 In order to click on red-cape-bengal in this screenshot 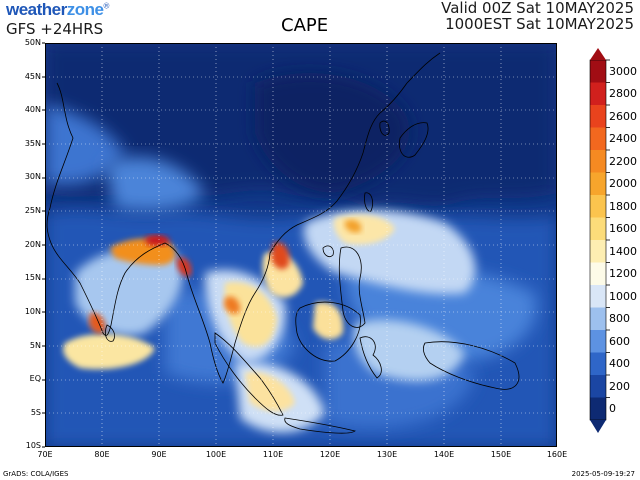, I will do `click(157, 240)`.